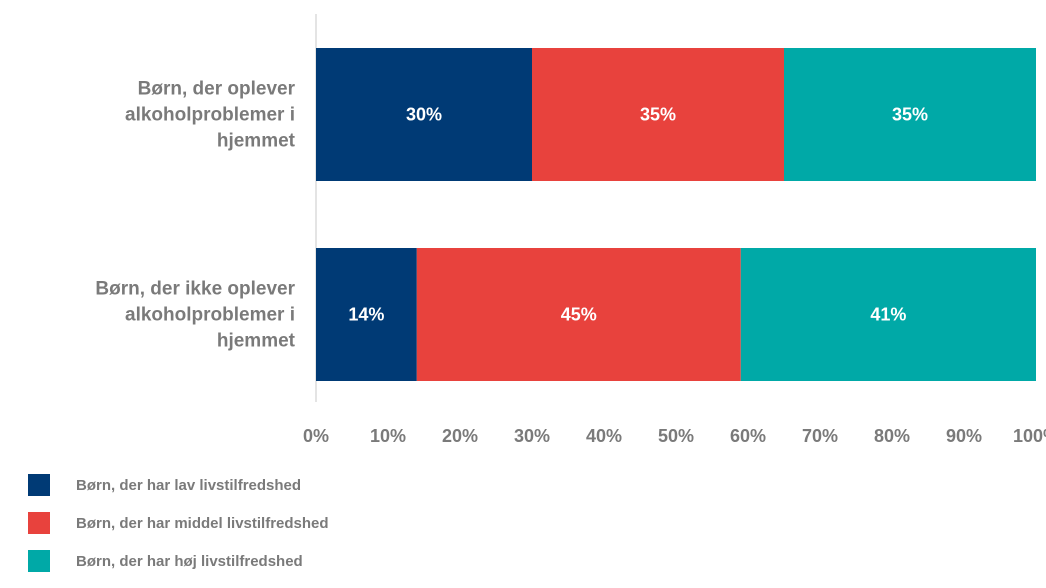 The image size is (1046, 588). Describe the element at coordinates (604, 436) in the screenshot. I see `x-tick-label: 40%` at that location.